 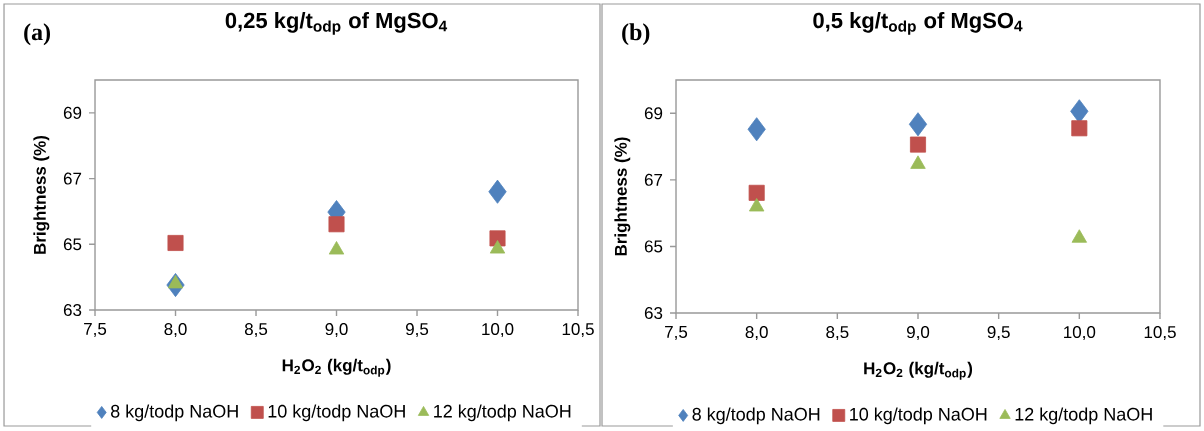 What do you see at coordinates (336, 23) in the screenshot?
I see `chart-title: 0,25 kg/t$_{odp}$ of MgSO$_{4}$` at bounding box center [336, 23].